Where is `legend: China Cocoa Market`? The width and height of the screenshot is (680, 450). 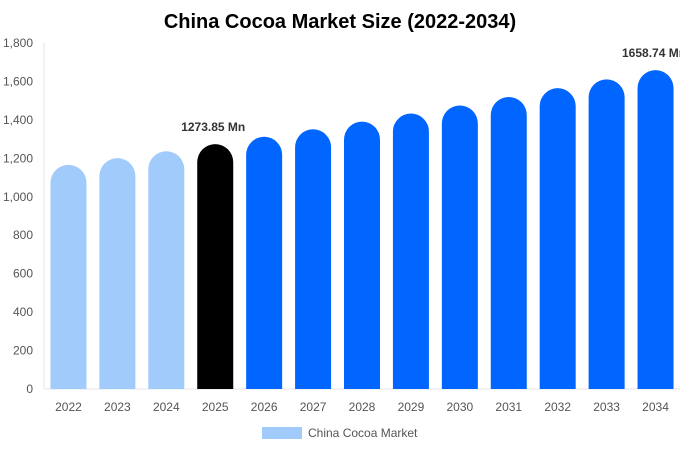
legend: China Cocoa Market is located at coordinates (340, 433).